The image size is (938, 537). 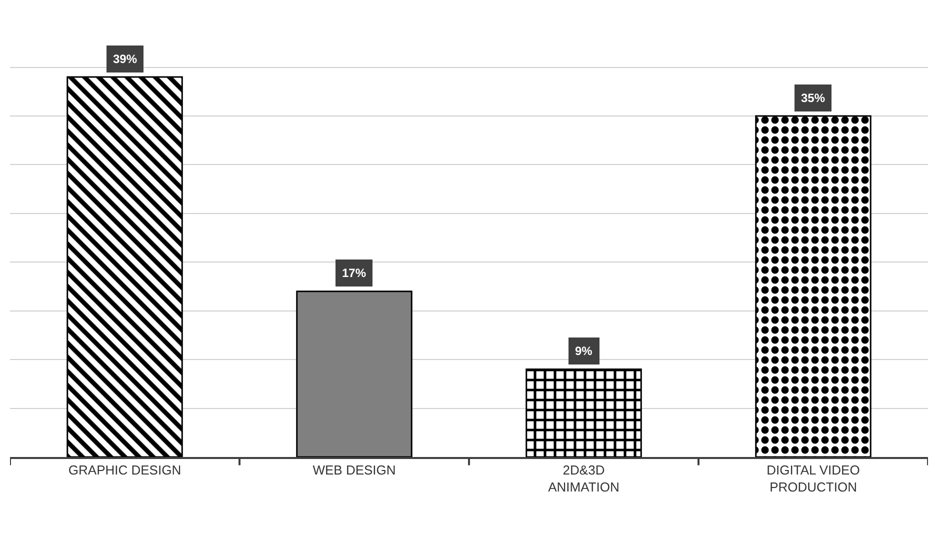 I want to click on data-label: 17%, so click(x=354, y=273).